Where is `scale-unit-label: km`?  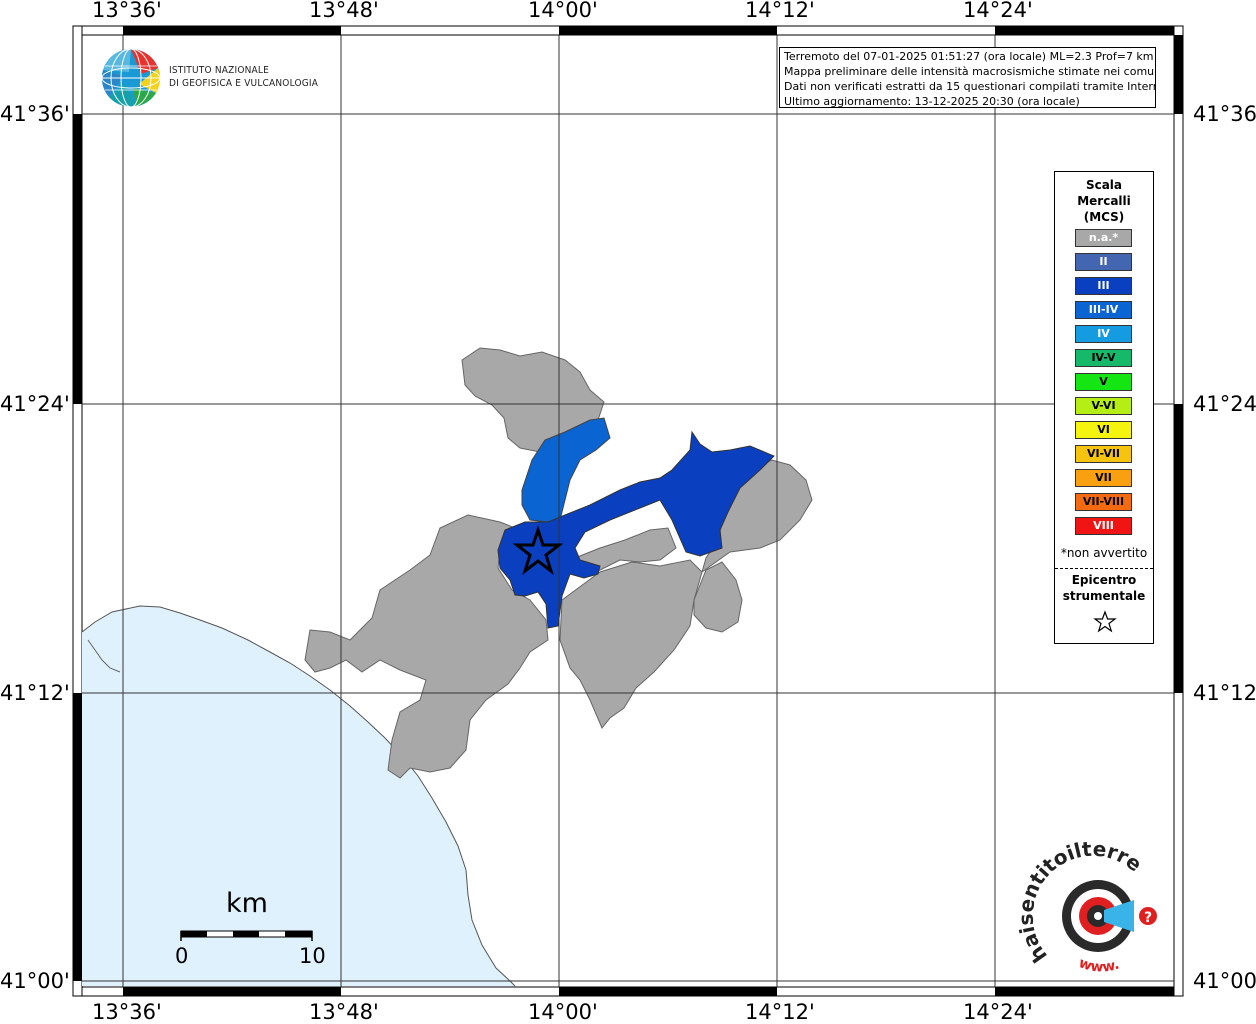 scale-unit-label: km is located at coordinates (247, 903).